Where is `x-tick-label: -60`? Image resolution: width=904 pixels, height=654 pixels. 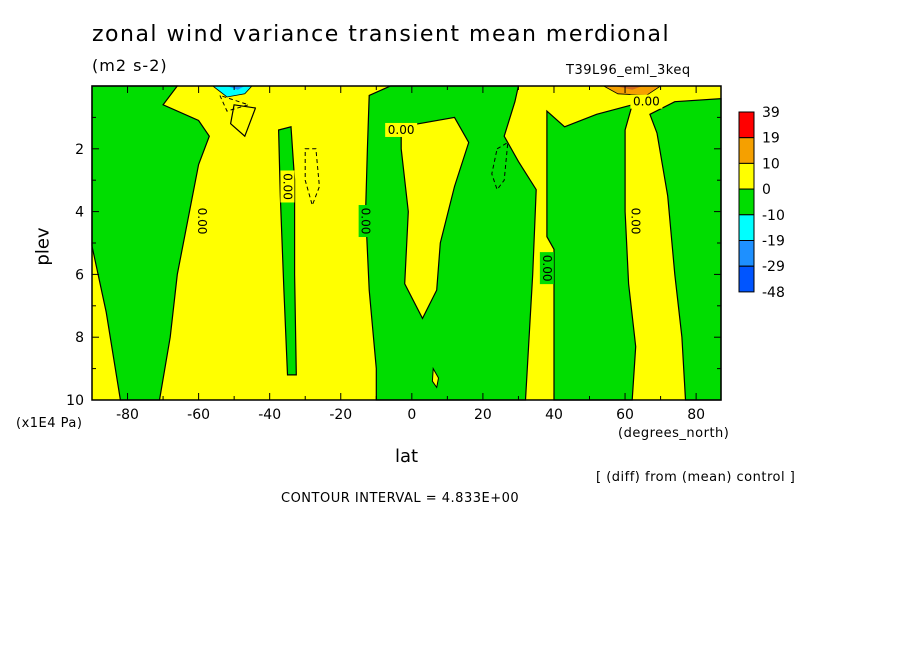
x-tick-label: -60 is located at coordinates (198, 415).